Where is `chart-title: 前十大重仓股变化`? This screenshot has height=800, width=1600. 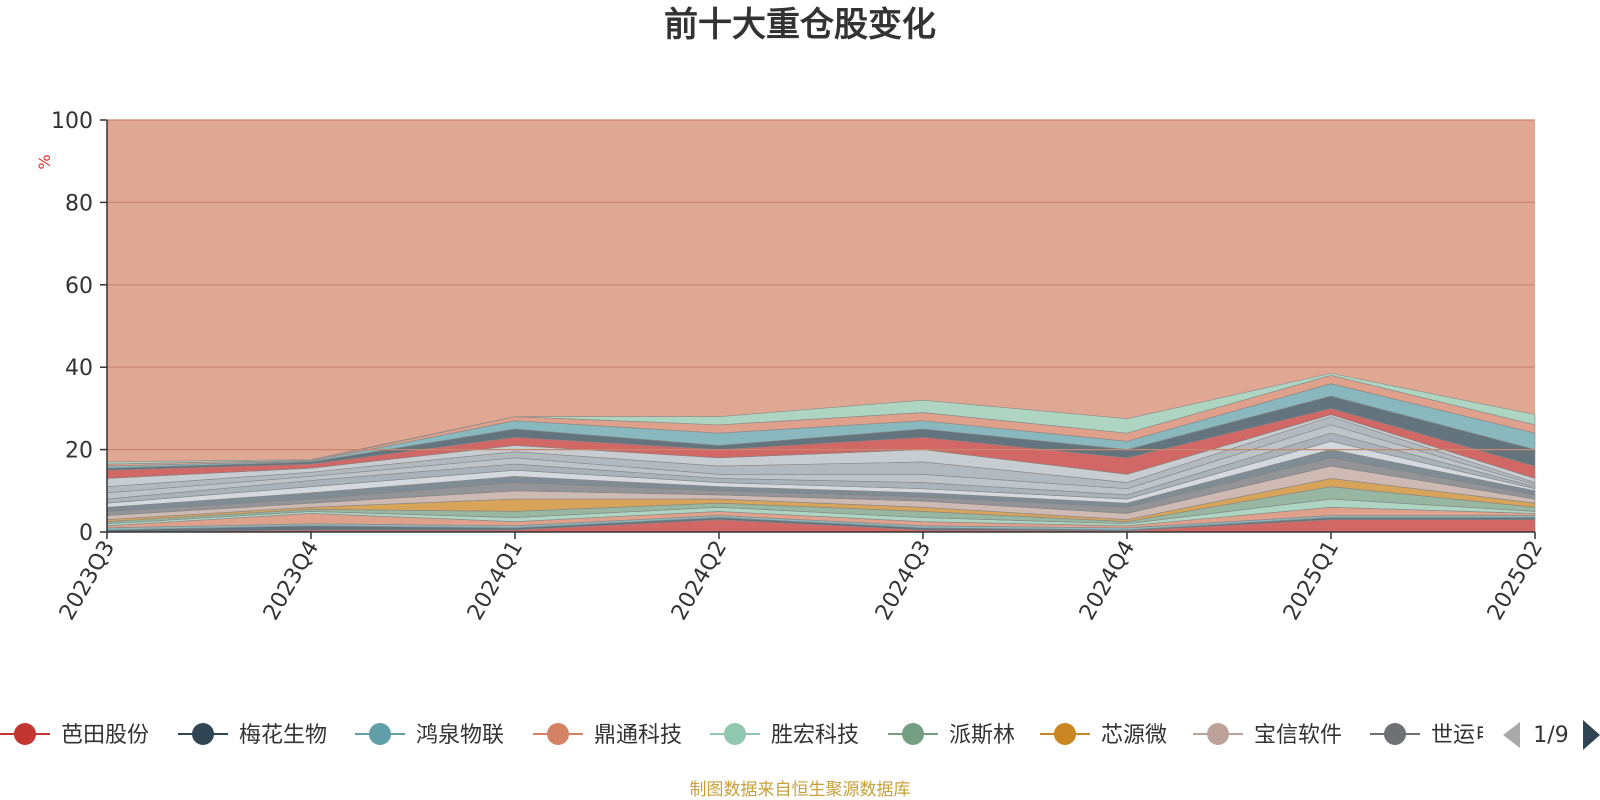
chart-title: 前十大重仓股变化 is located at coordinates (800, 25).